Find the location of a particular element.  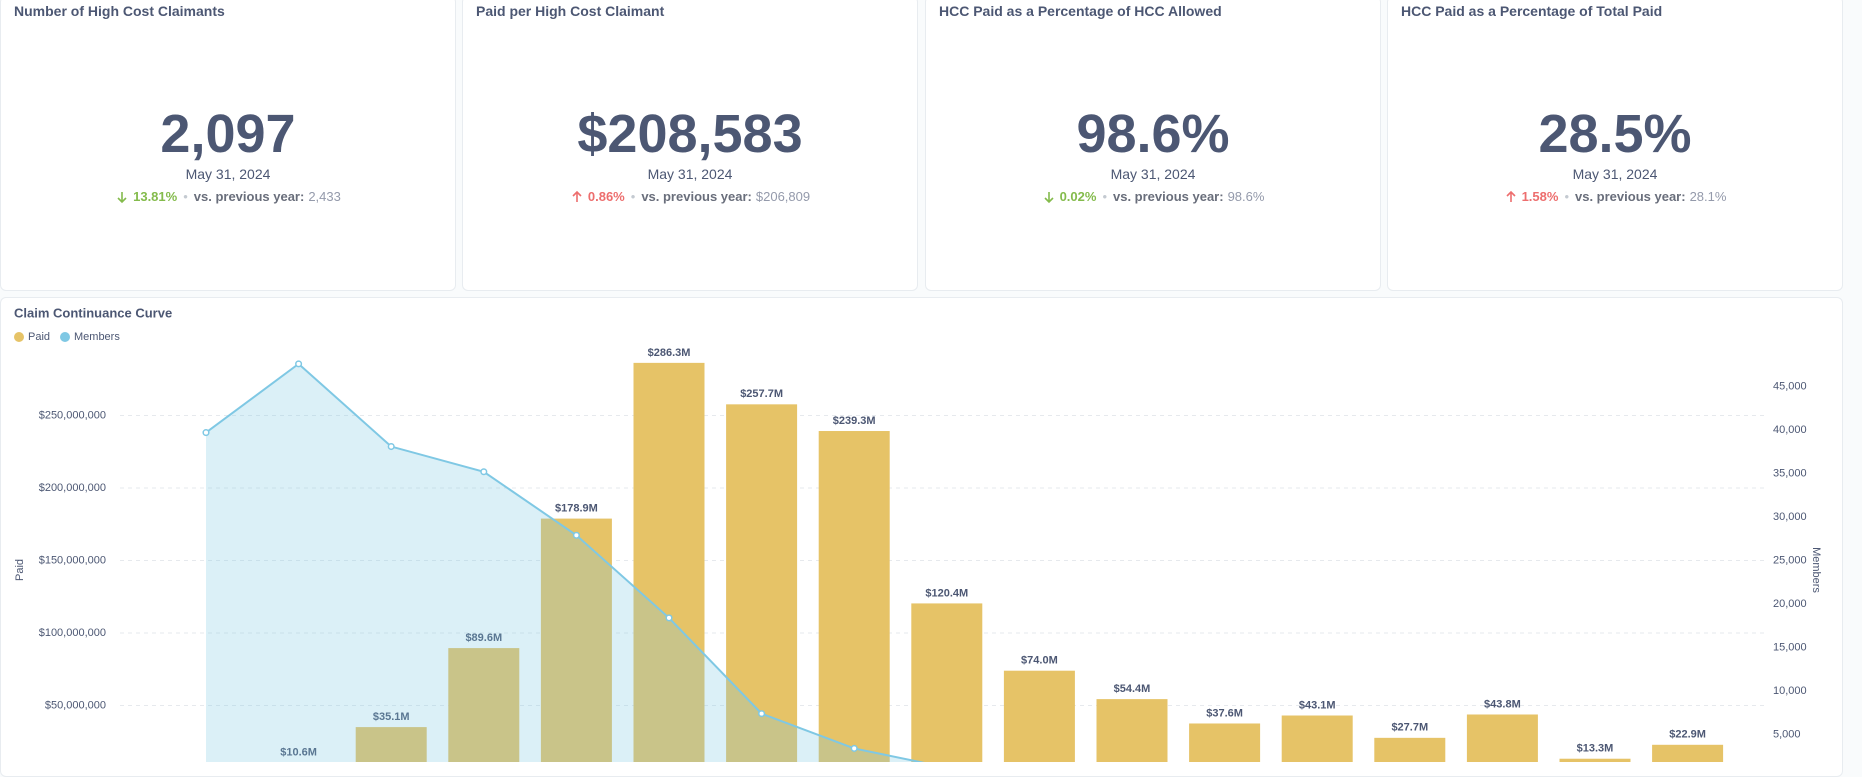

data-label: $120.4M is located at coordinates (946, 593).